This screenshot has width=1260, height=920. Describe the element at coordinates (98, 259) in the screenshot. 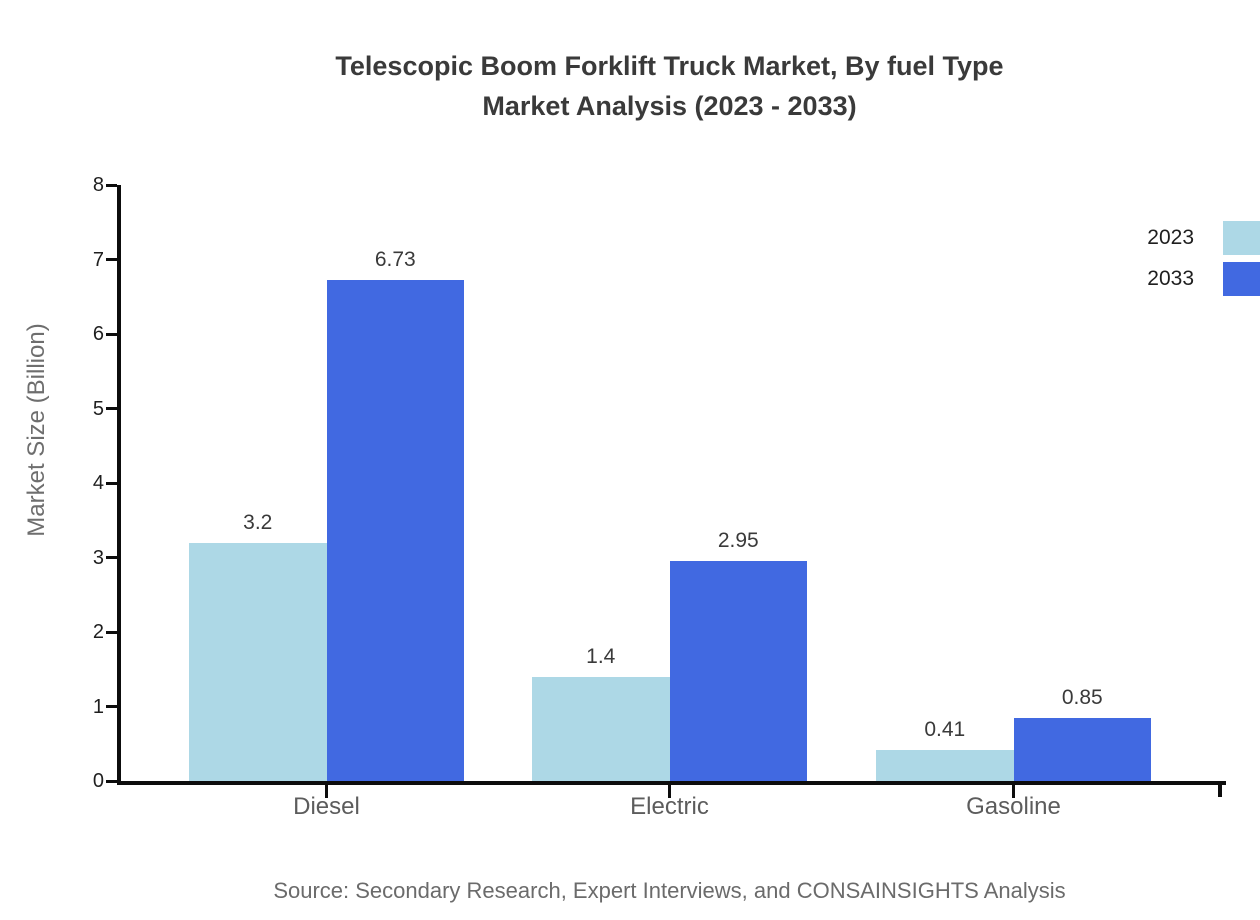

I see `y-tick-label-7: 7` at that location.